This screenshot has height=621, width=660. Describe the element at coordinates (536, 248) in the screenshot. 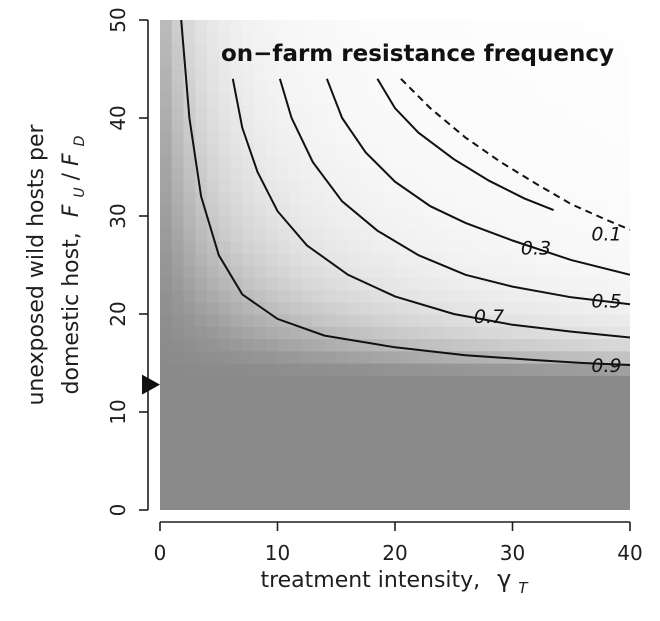

I see `contour-label-0.3: 0.3` at that location.